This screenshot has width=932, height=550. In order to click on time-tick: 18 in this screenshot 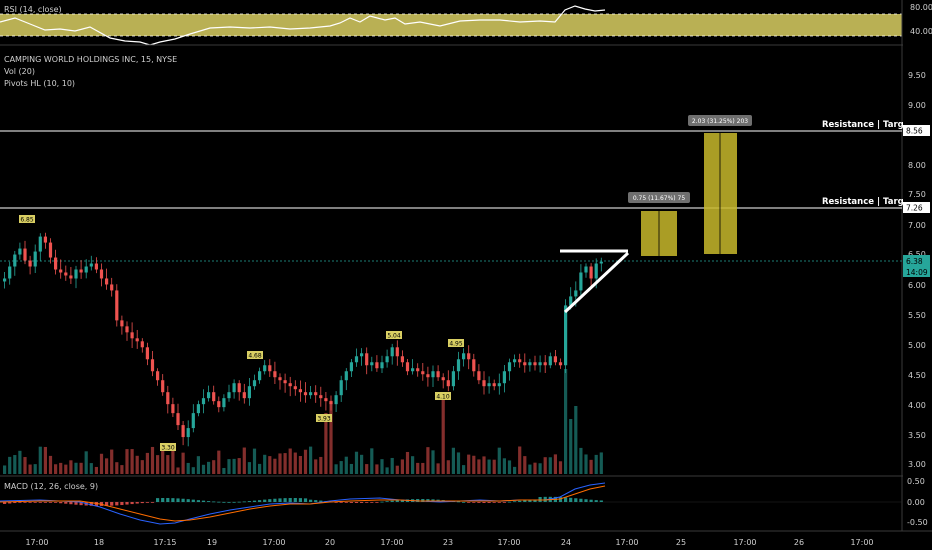, I will do `click(99, 542)`.